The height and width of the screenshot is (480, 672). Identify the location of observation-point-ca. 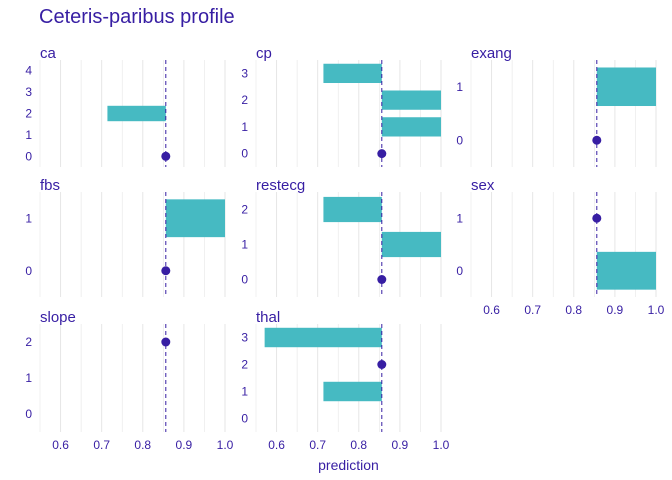
(166, 156).